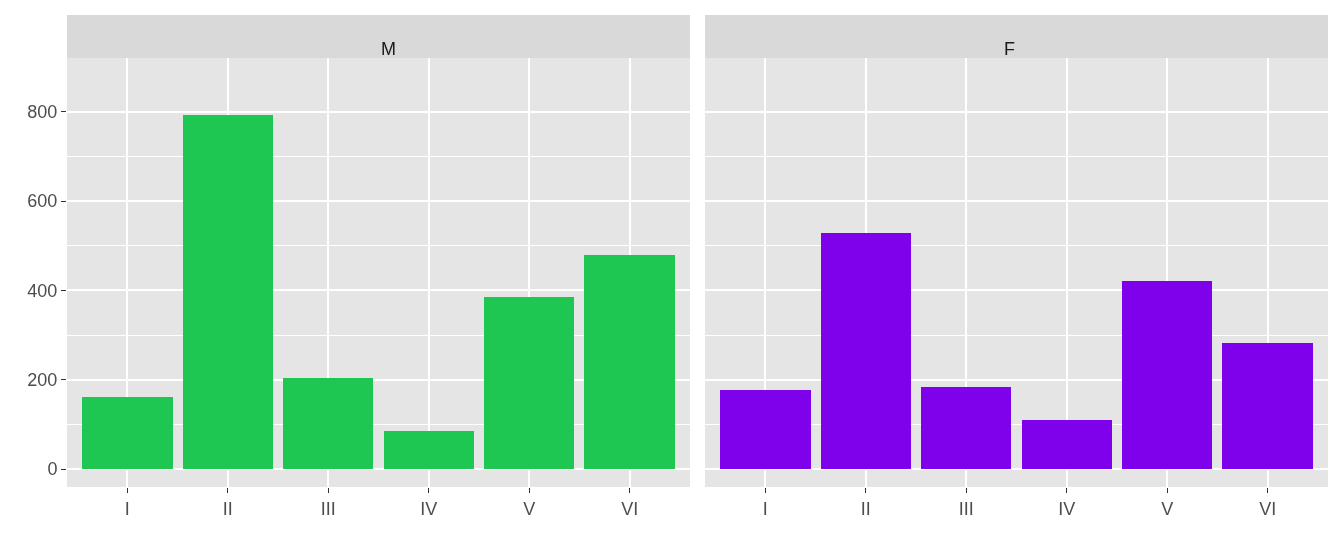 The width and height of the screenshot is (1344, 537). What do you see at coordinates (388, 49) in the screenshot?
I see `chart-title: M` at bounding box center [388, 49].